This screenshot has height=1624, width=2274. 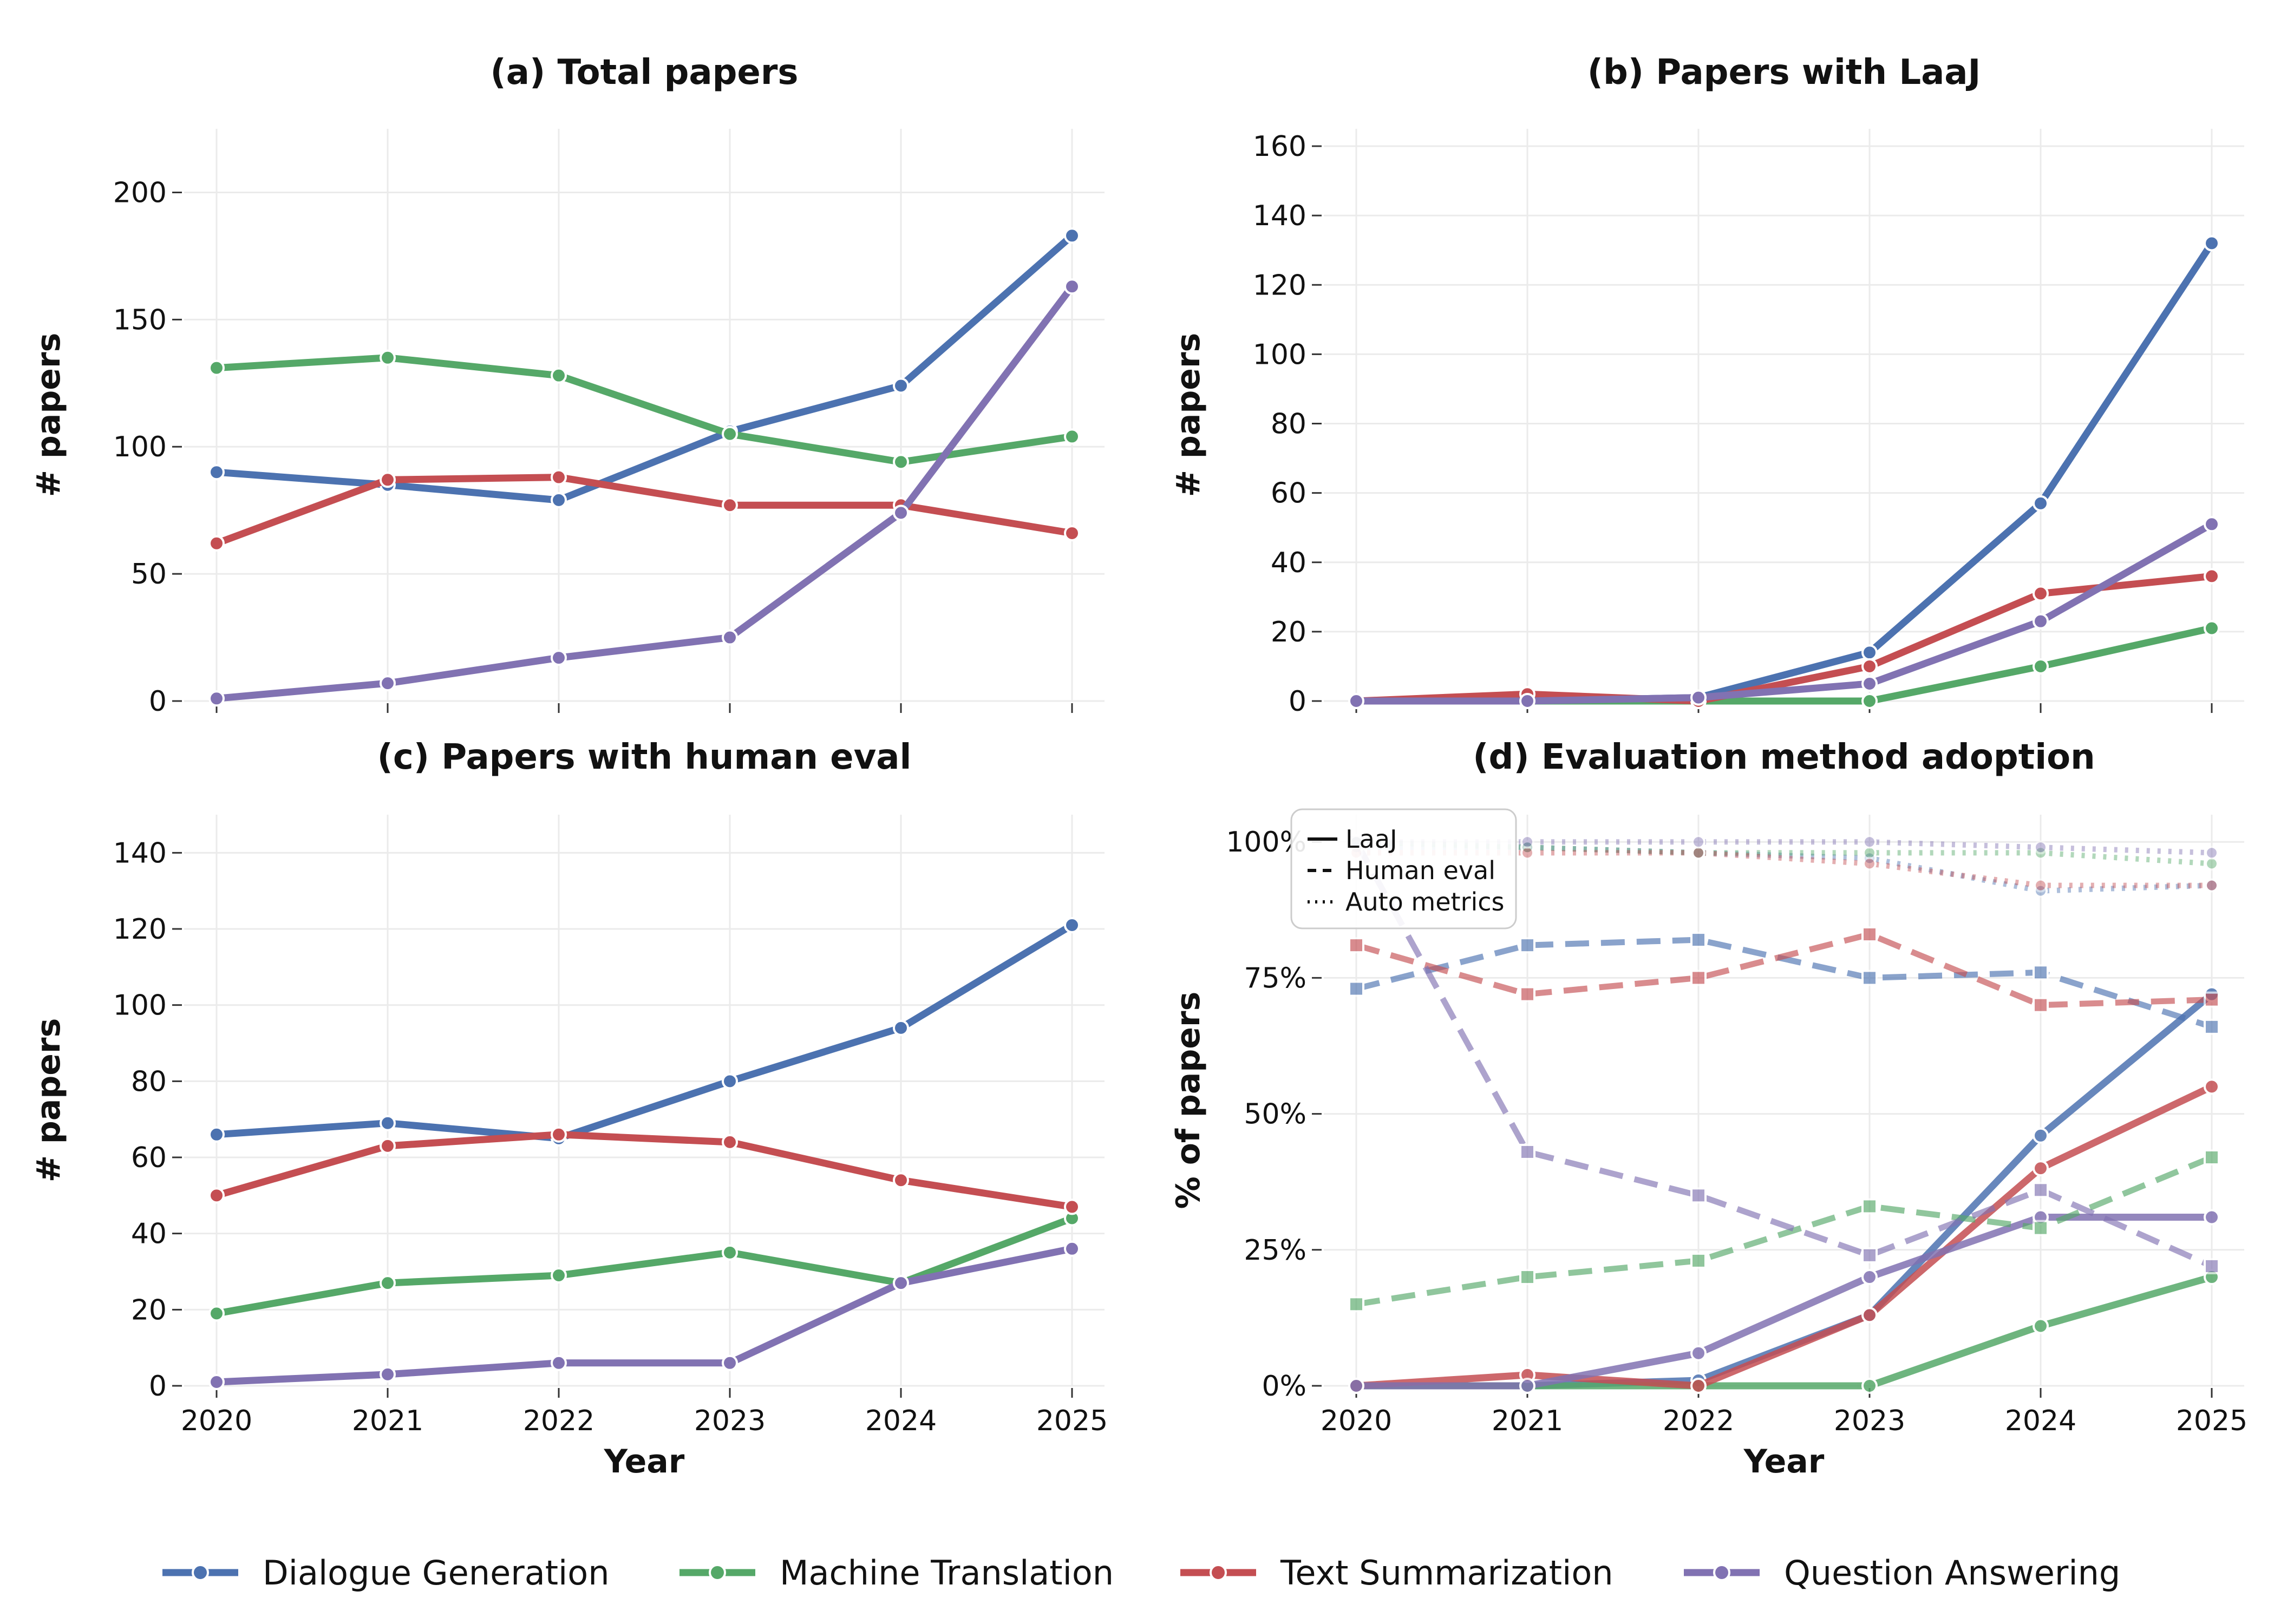 What do you see at coordinates (1188, 1100) in the screenshot?
I see `y-axis-label: % of papers` at bounding box center [1188, 1100].